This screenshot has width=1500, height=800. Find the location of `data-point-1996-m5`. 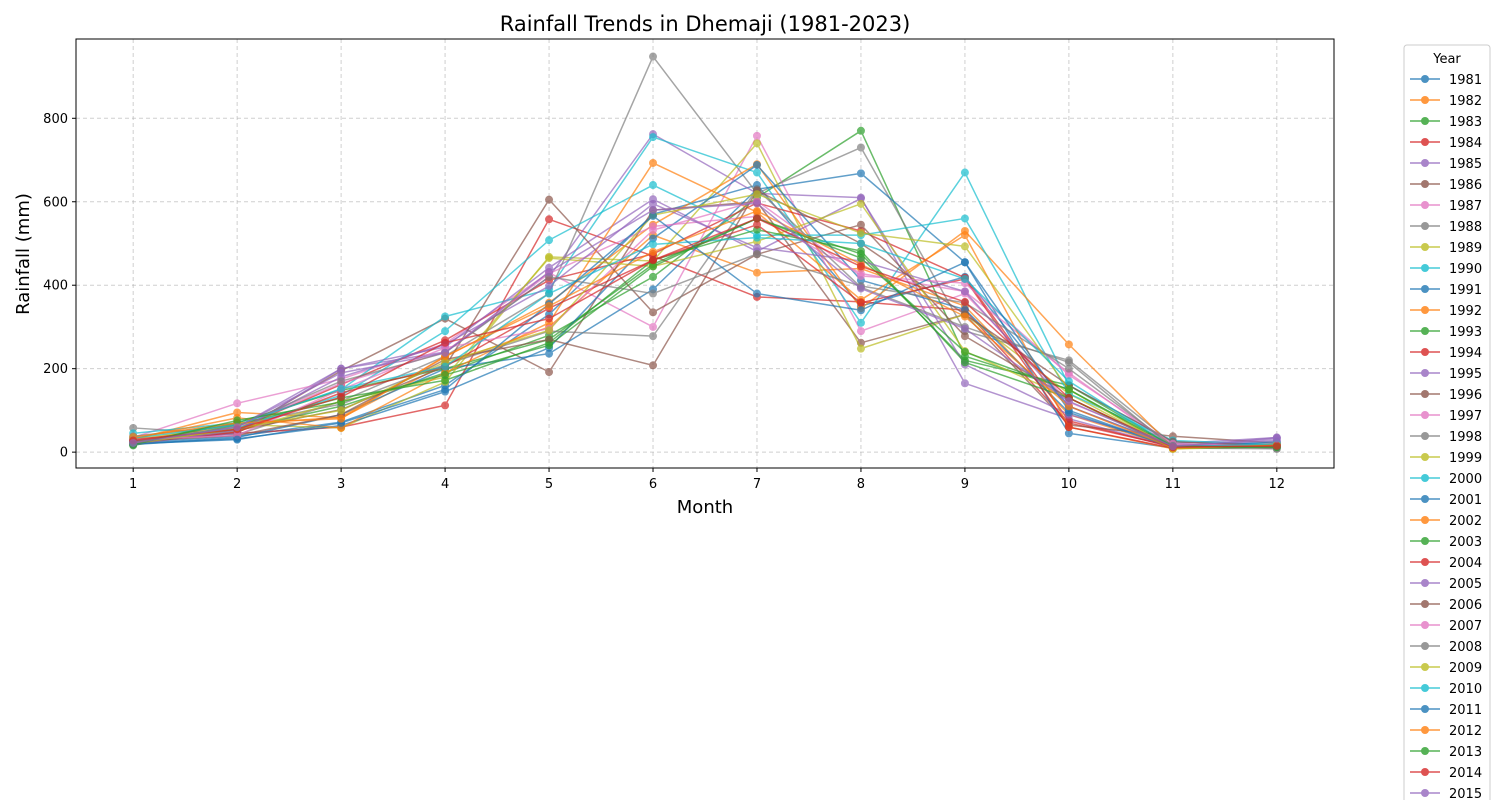

data-point-1996-m5 is located at coordinates (549, 199).